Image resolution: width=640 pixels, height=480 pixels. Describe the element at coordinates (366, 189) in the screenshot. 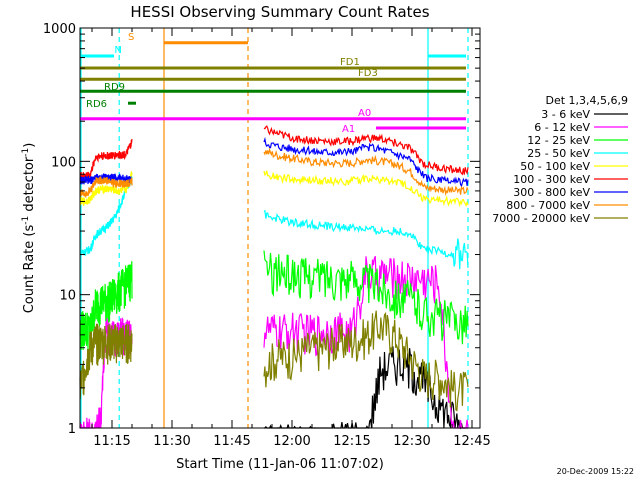

I see `series-50-100-kev-post` at that location.